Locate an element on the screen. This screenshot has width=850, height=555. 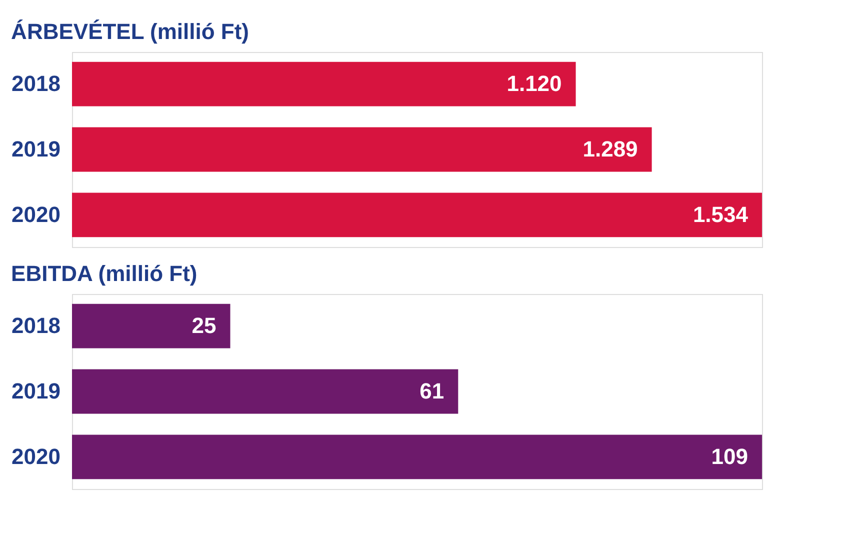
chart-title: ÁRBEVÉTEL (millió Ft) is located at coordinates (130, 31).